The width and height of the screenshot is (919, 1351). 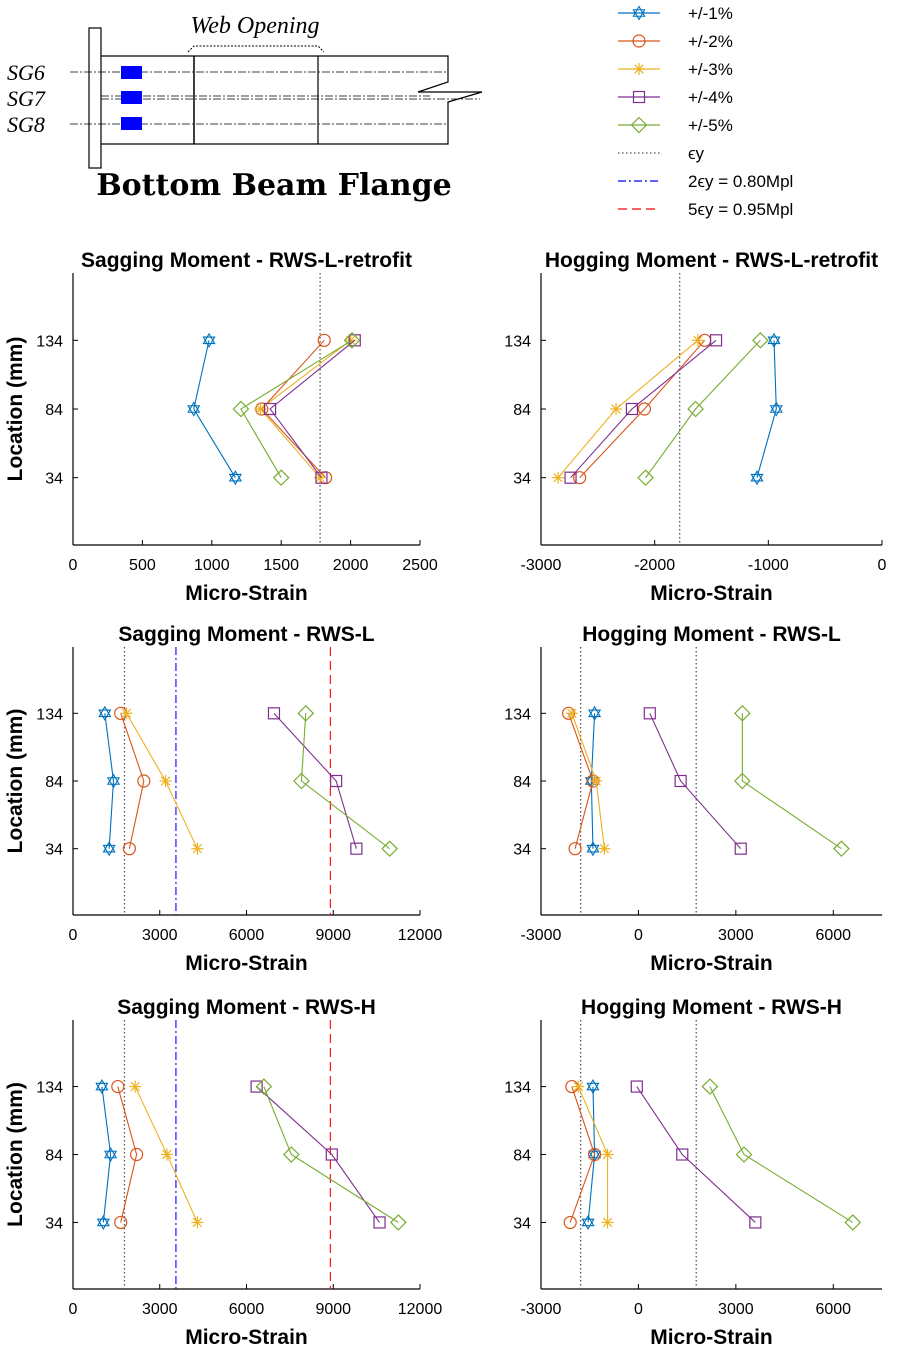 I want to click on gauge-label-sg7: SG7, so click(x=26, y=98).